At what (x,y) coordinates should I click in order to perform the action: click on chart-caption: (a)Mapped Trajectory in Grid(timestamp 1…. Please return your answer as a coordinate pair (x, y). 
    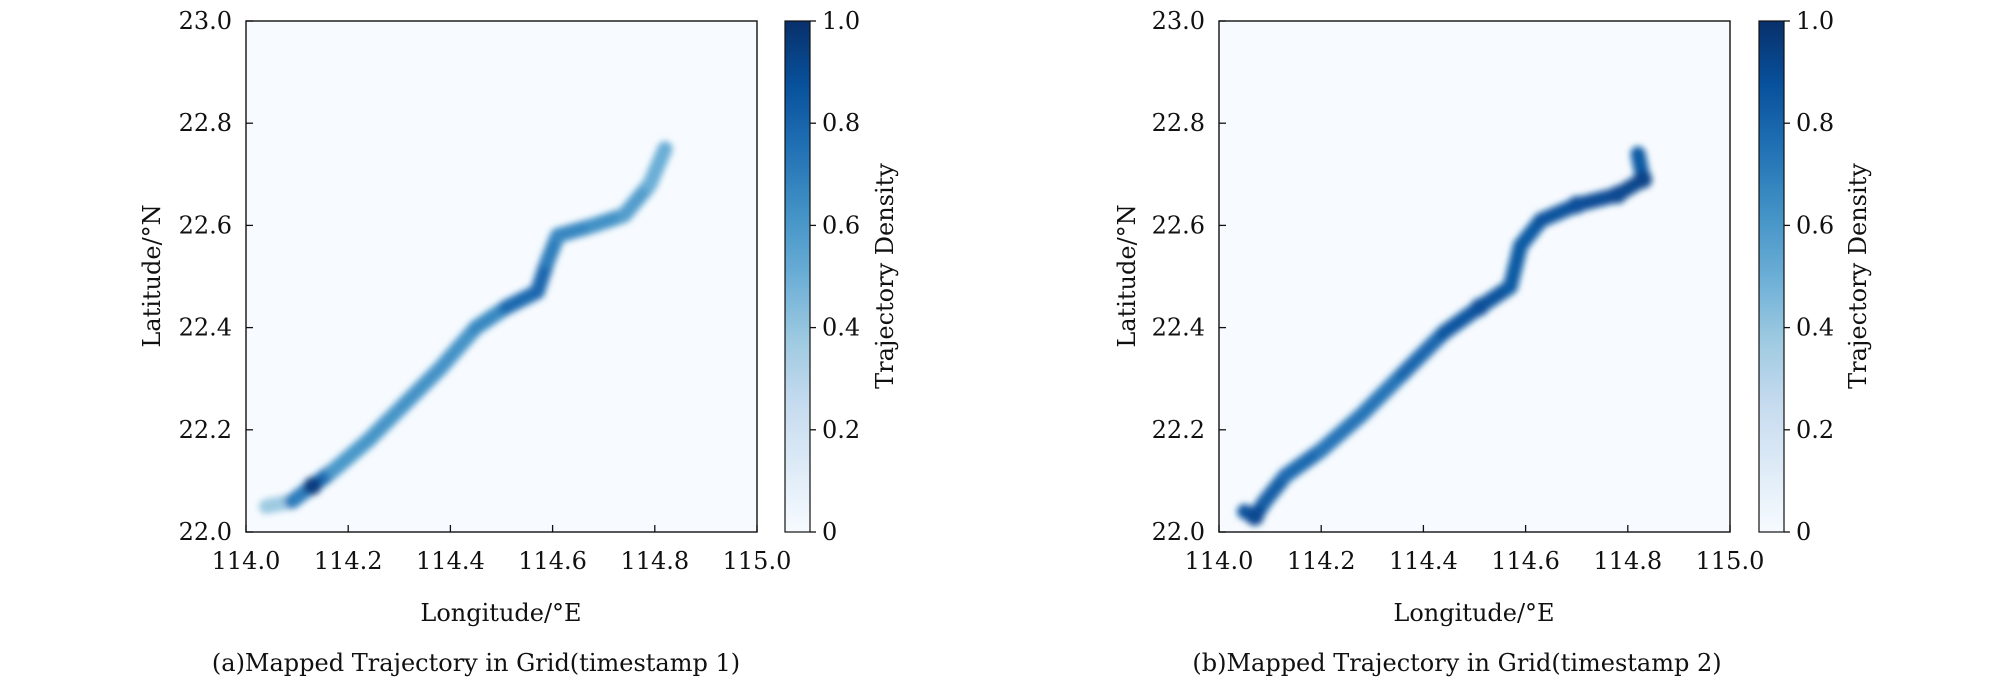
    Looking at the image, I should click on (476, 663).